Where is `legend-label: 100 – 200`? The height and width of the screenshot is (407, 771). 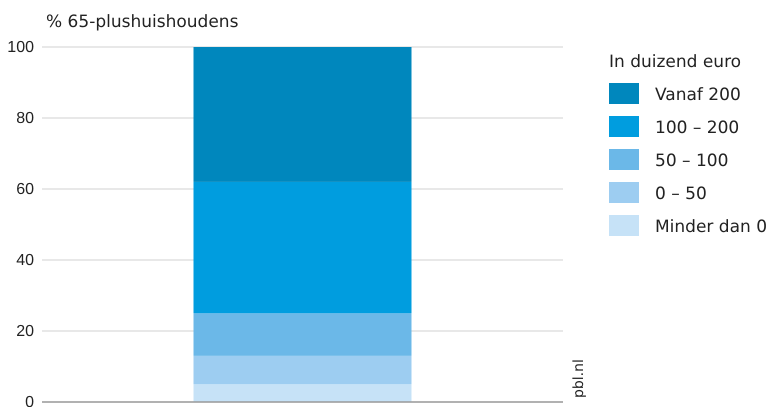
legend-label: 100 – 200 is located at coordinates (697, 128).